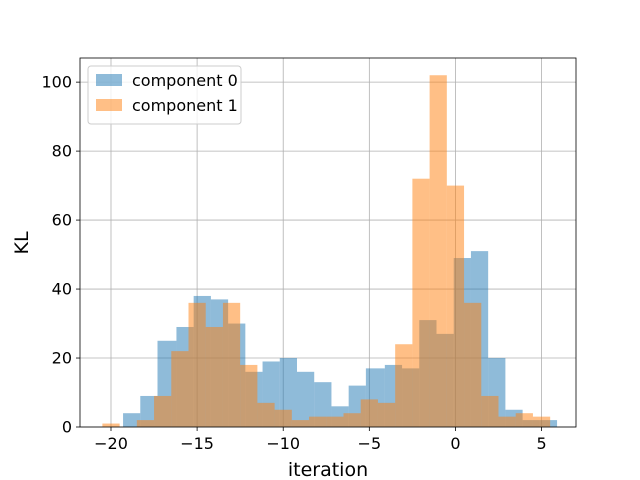 The image size is (640, 480). What do you see at coordinates (111, 443) in the screenshot?
I see `x-tick-label: −20` at bounding box center [111, 443].